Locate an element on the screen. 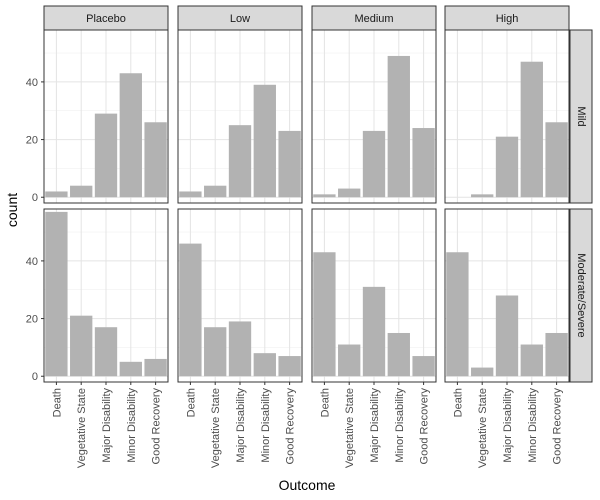 Image resolution: width=600 pixels, height=500 pixels. strip-label-mild: Mild is located at coordinates (581, 116).